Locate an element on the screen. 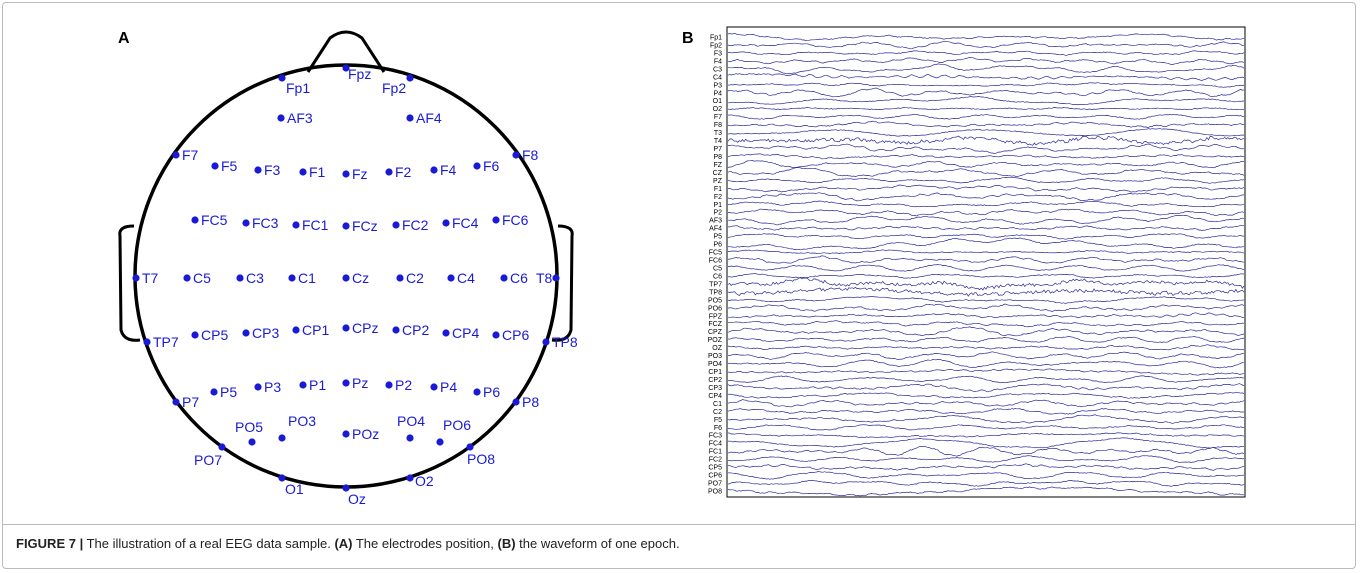  channel-label: C2 is located at coordinates (717, 412).